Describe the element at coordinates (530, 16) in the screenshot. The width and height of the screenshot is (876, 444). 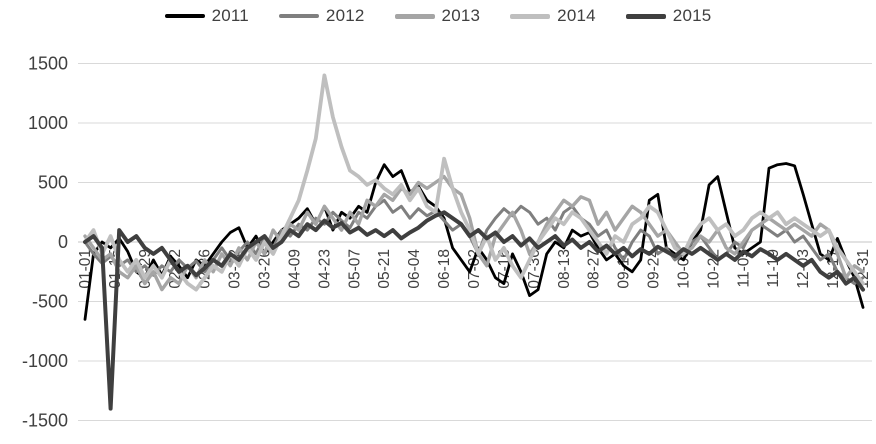
I see `legend-swatch-2014` at that location.